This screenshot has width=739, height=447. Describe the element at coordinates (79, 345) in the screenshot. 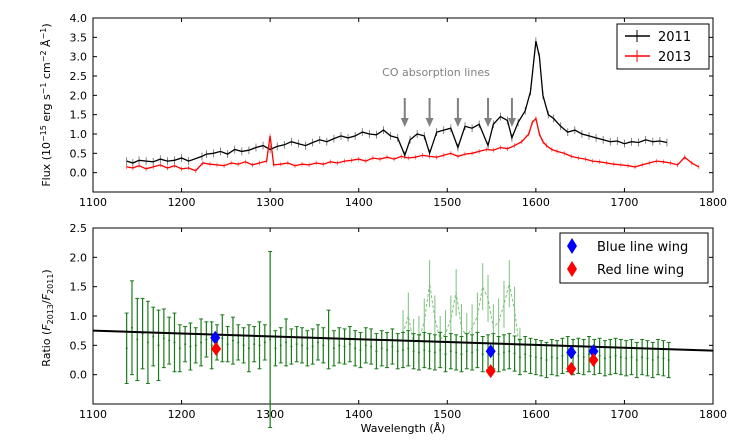

I see `bottom-ytick-label: 0.5` at that location.